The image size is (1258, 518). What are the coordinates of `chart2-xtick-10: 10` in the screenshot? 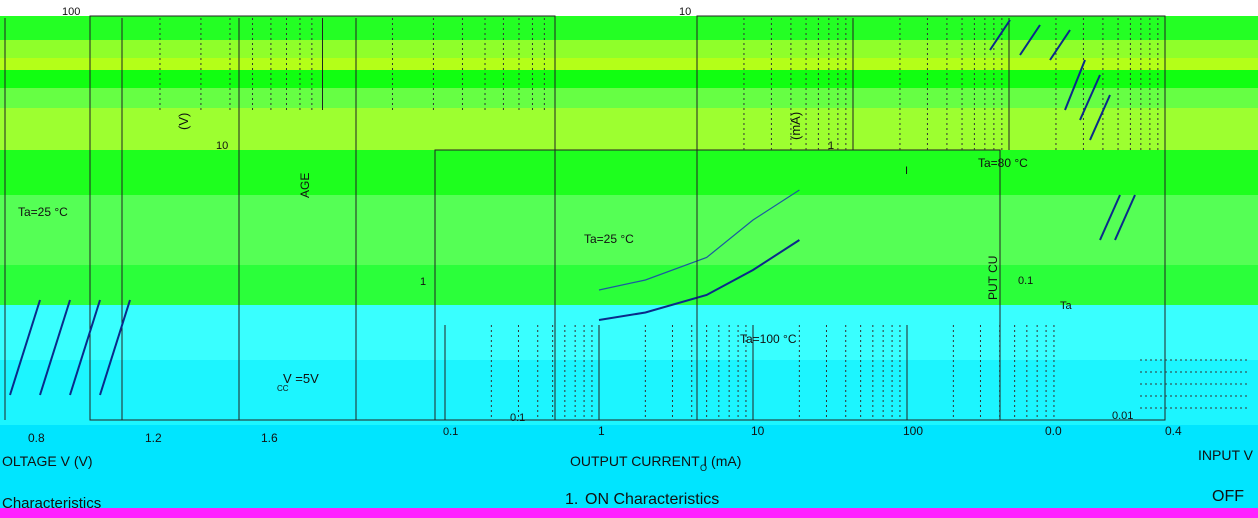 It's located at (758, 431).